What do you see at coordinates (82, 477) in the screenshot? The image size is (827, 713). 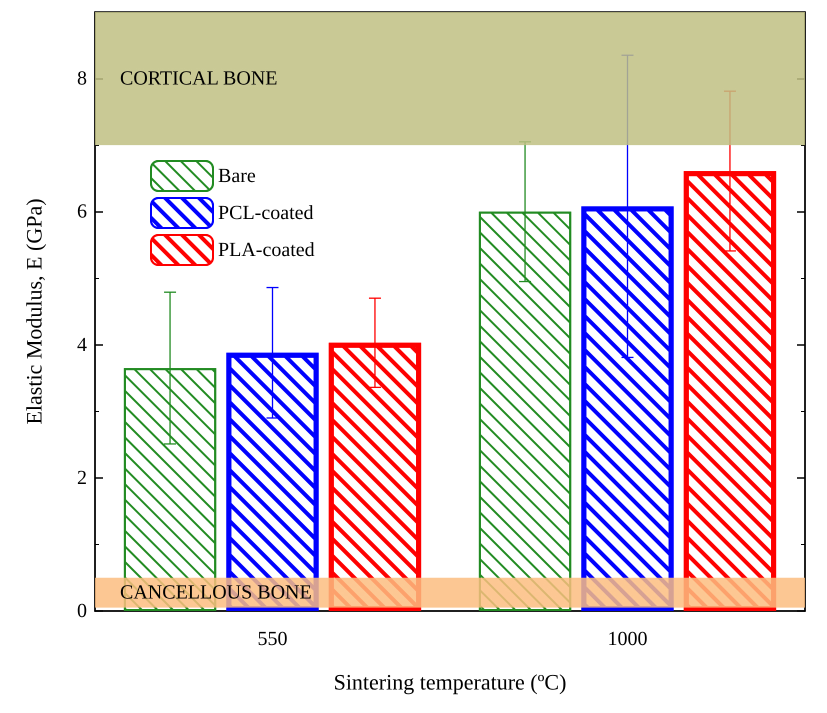 I see `y-tick-label: 2` at bounding box center [82, 477].